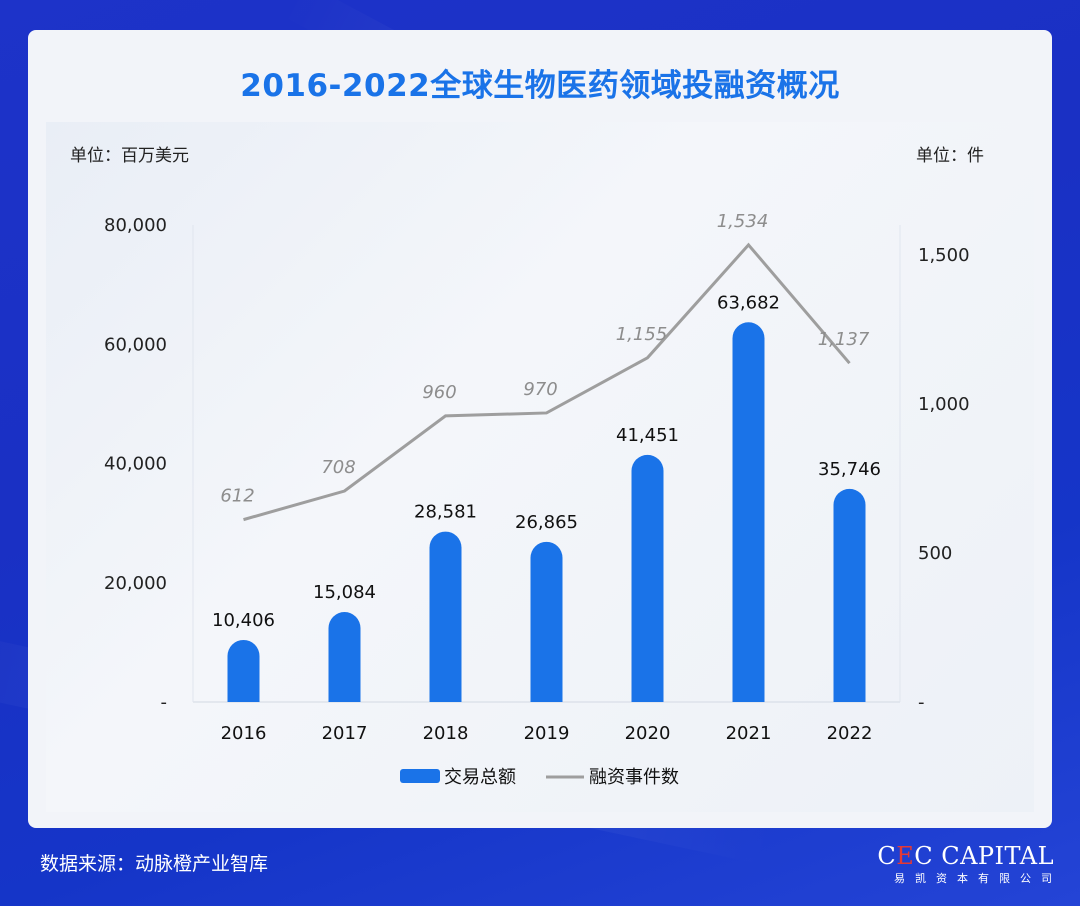 The width and height of the screenshot is (1080, 906). I want to click on right-tick-label: 500, so click(935, 553).